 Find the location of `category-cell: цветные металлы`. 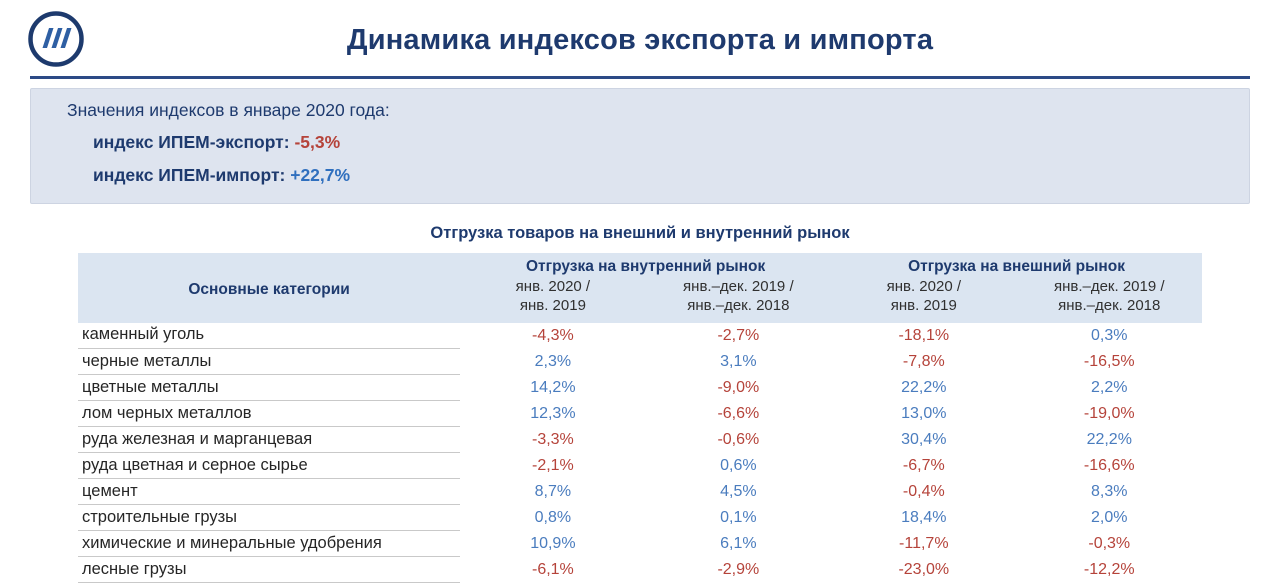

category-cell: цветные металлы is located at coordinates (269, 387).